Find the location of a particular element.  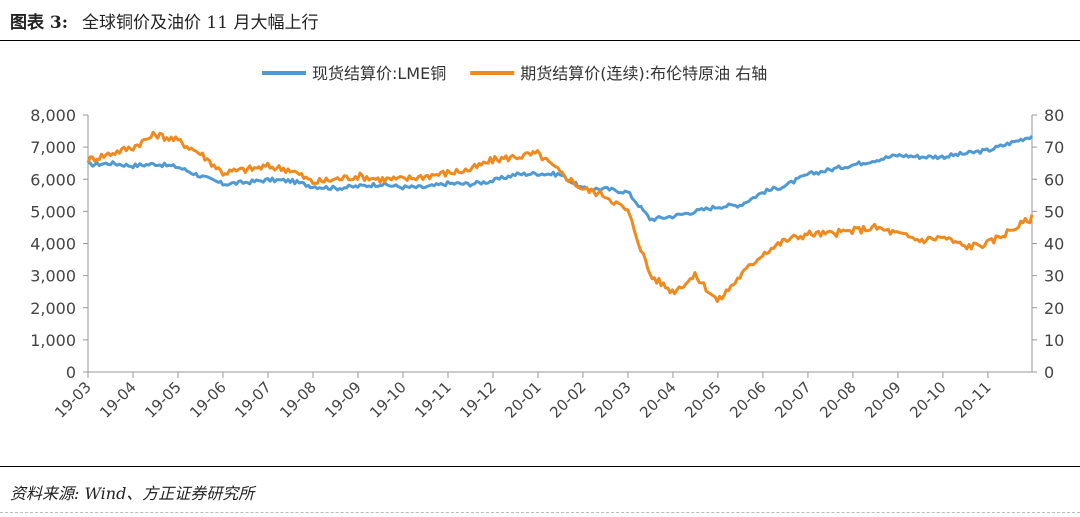

x-tick-label: 20-05 is located at coordinates (703, 400).